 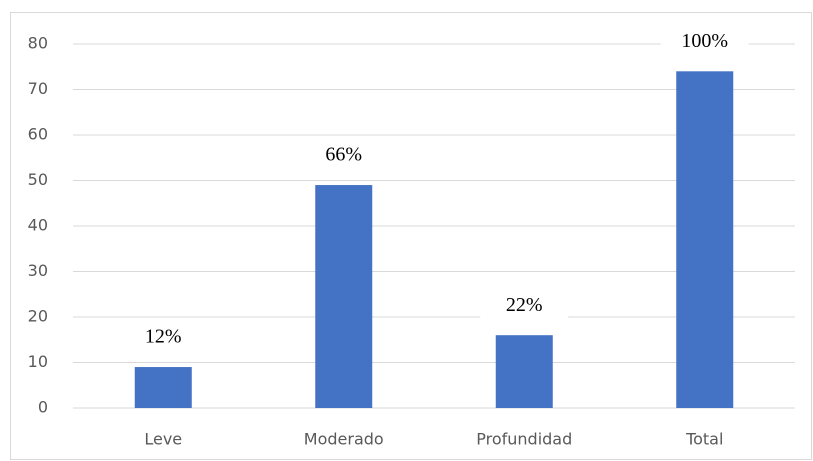 I want to click on y-tick-label: 80, so click(x=38, y=43).